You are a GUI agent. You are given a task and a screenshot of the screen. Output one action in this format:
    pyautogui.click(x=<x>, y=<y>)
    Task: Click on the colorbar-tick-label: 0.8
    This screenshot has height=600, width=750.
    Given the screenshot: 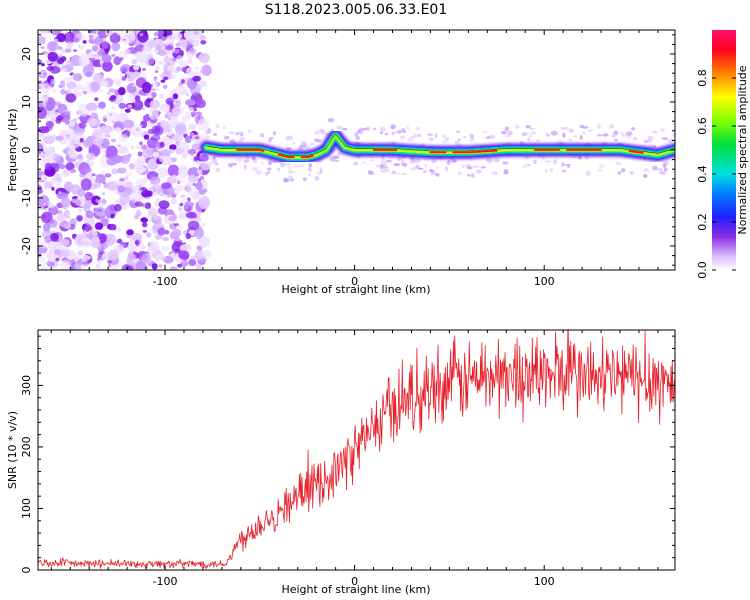 What is the action you would take?
    pyautogui.click(x=702, y=78)
    